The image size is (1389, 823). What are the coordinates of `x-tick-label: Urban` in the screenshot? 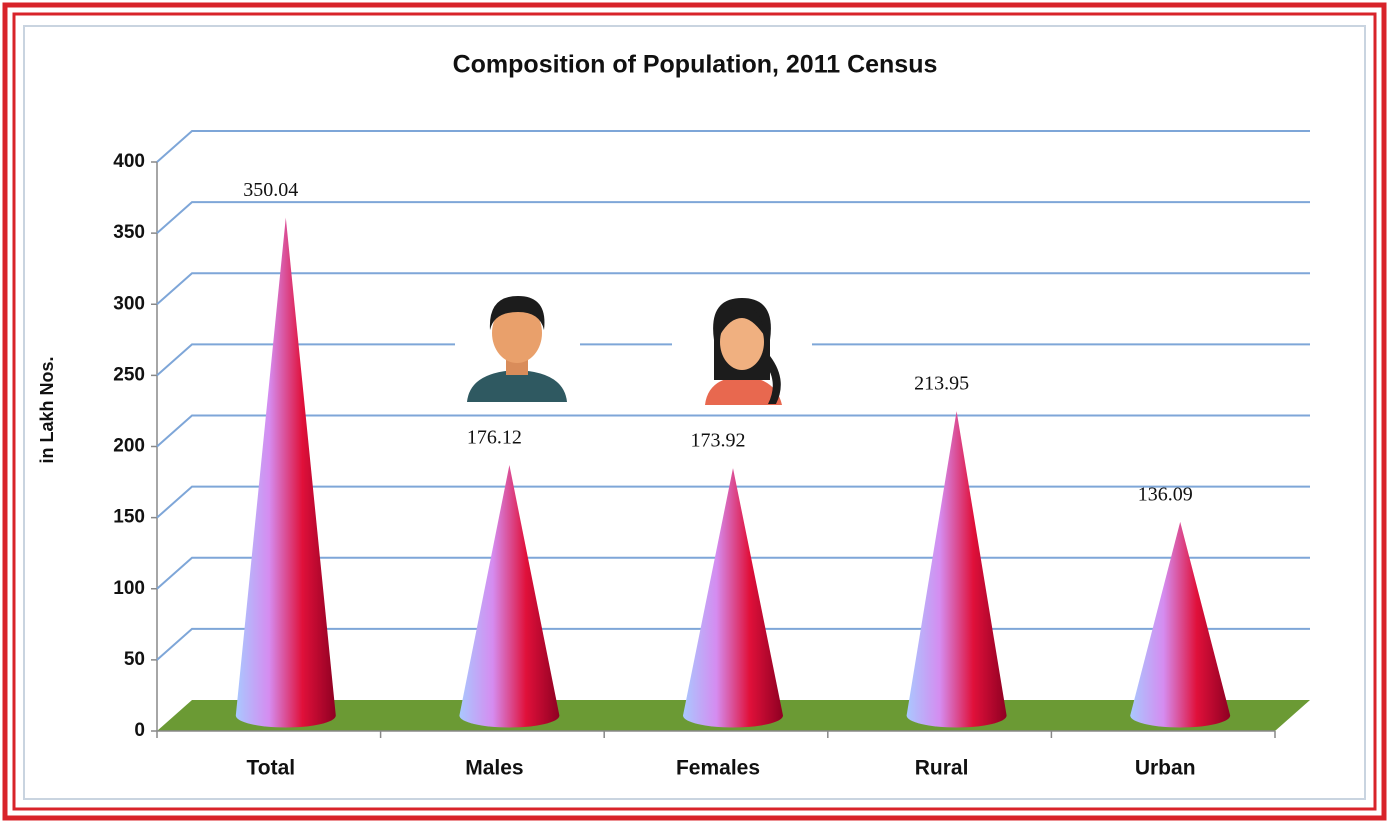 It's located at (1165, 768).